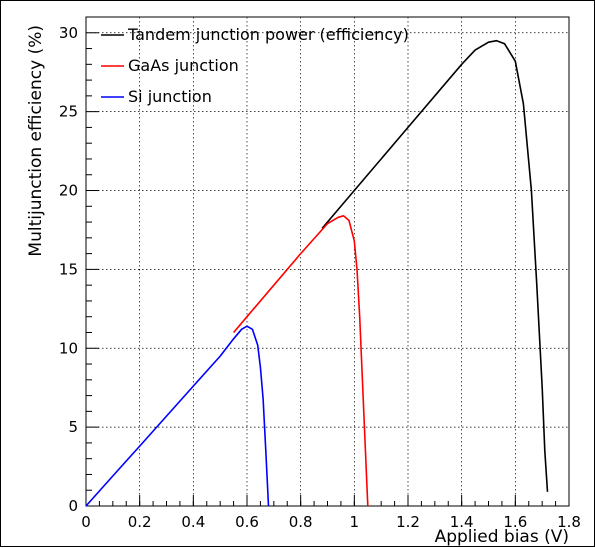 Image resolution: width=595 pixels, height=548 pixels. Describe the element at coordinates (73, 427) in the screenshot. I see `y-tick-label: 5` at that location.